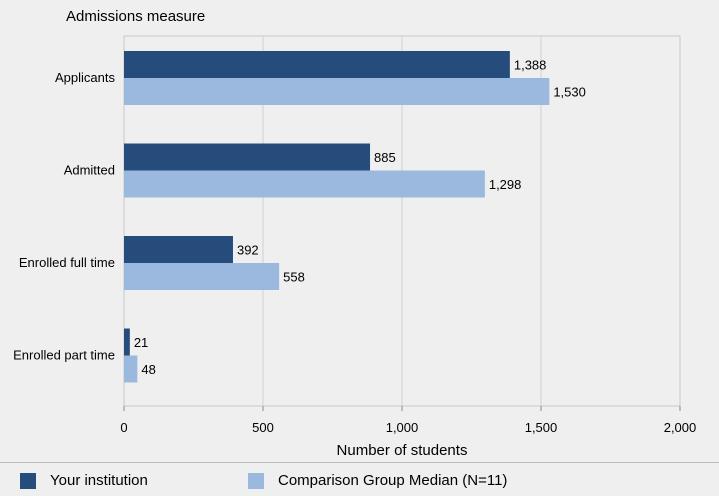  I want to click on x-axis-label: Number of students, so click(402, 450).